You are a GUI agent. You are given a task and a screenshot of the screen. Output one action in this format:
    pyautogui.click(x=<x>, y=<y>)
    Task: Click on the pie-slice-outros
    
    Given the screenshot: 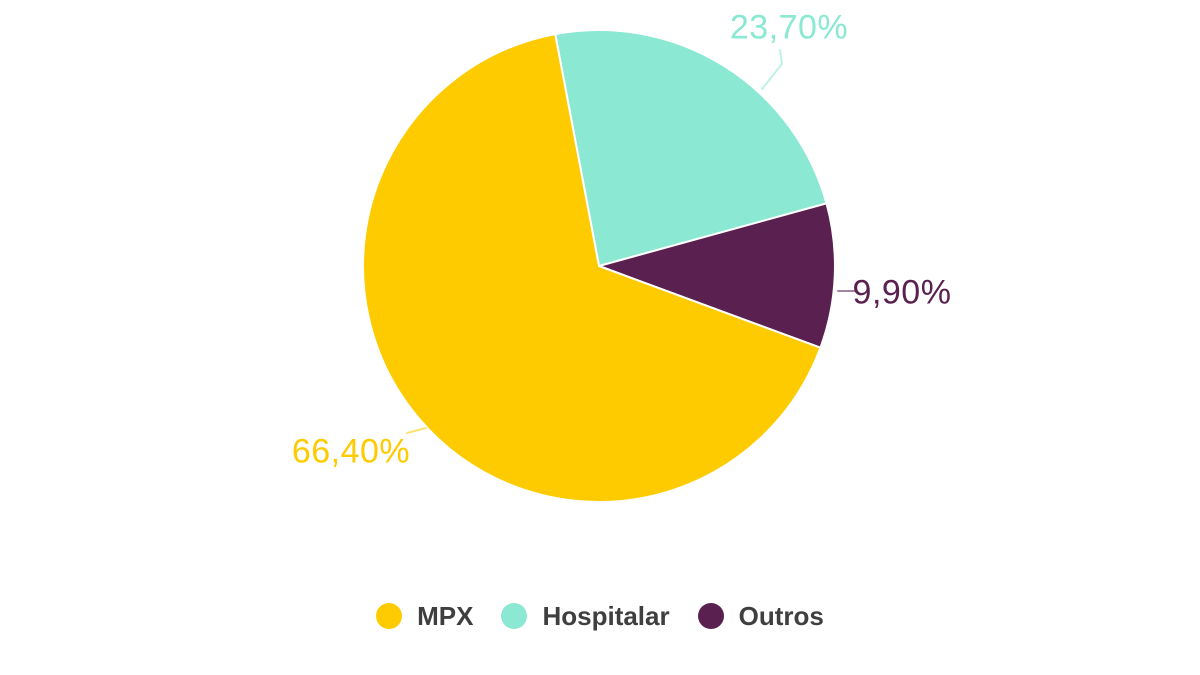 What is the action you would take?
    pyautogui.click(x=717, y=275)
    